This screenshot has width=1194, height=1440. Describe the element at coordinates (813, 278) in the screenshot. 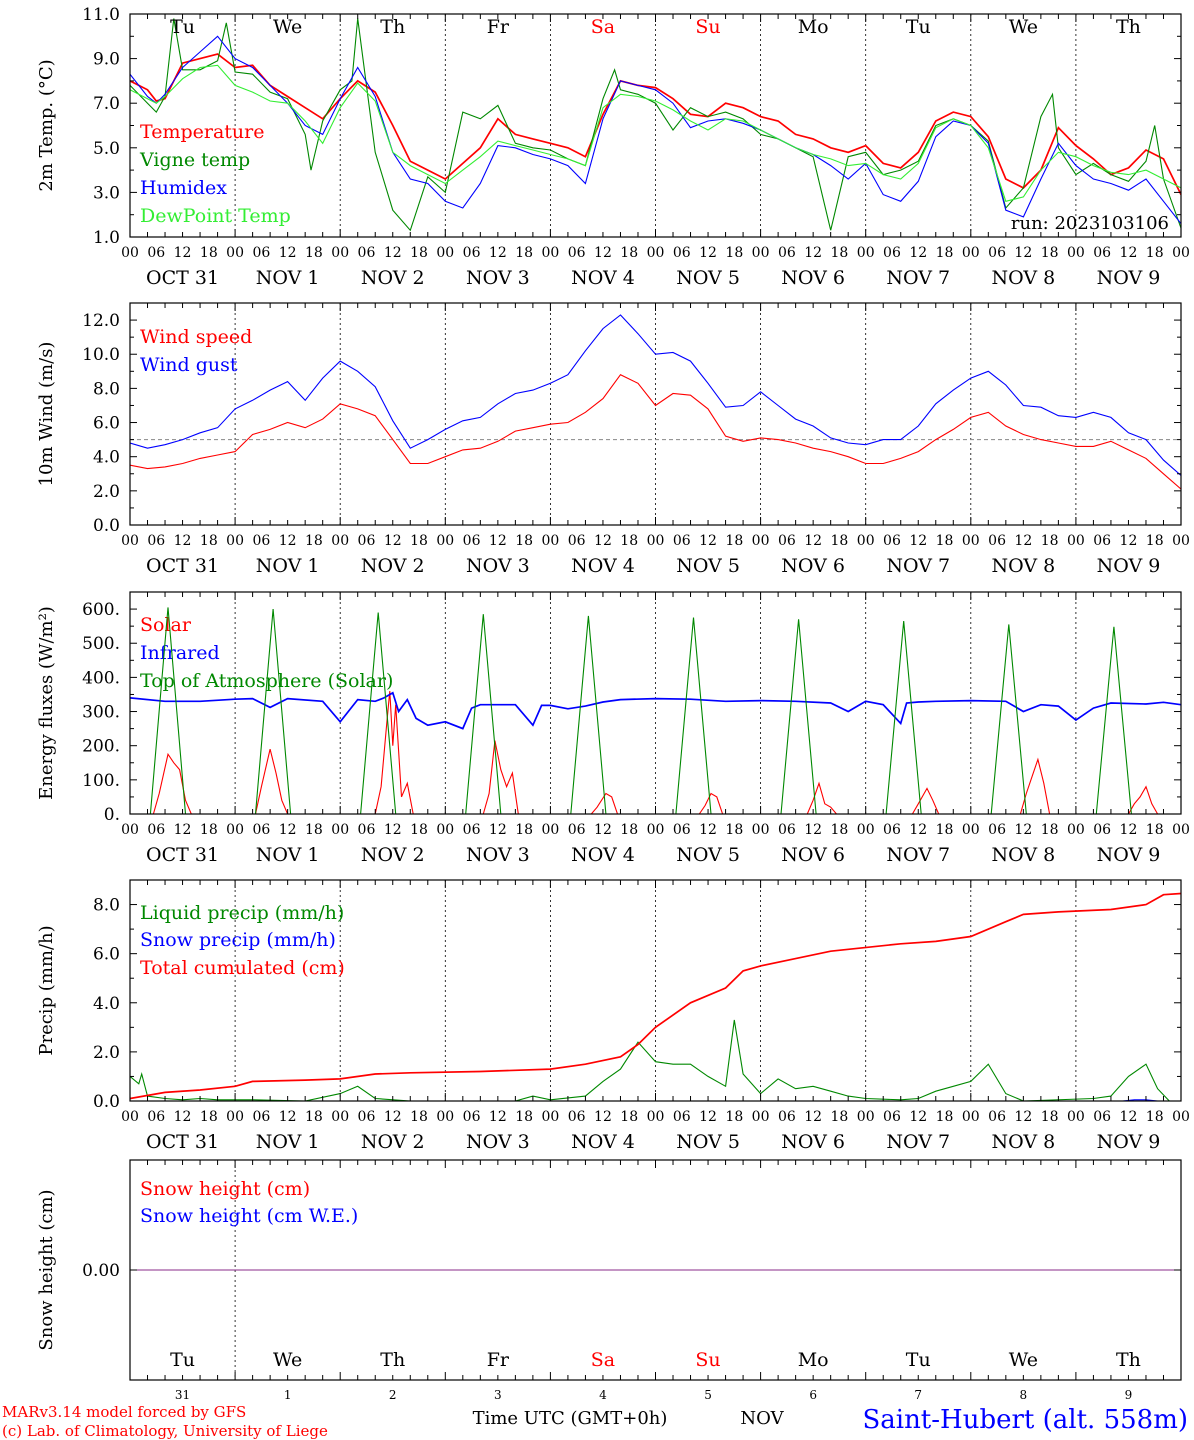

I see `date-label: NOV 6` at that location.